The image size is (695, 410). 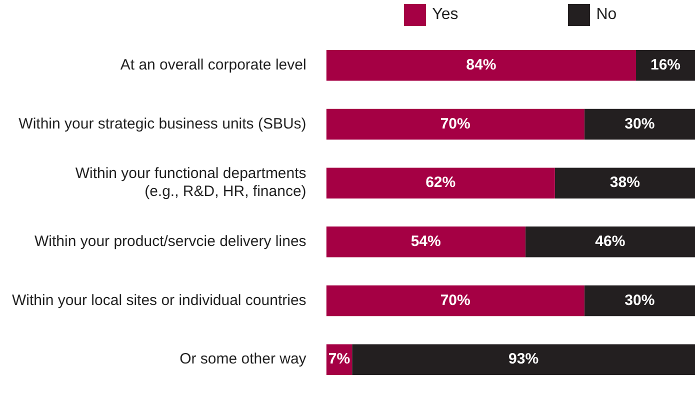 I want to click on data-label: 46%, so click(x=610, y=241).